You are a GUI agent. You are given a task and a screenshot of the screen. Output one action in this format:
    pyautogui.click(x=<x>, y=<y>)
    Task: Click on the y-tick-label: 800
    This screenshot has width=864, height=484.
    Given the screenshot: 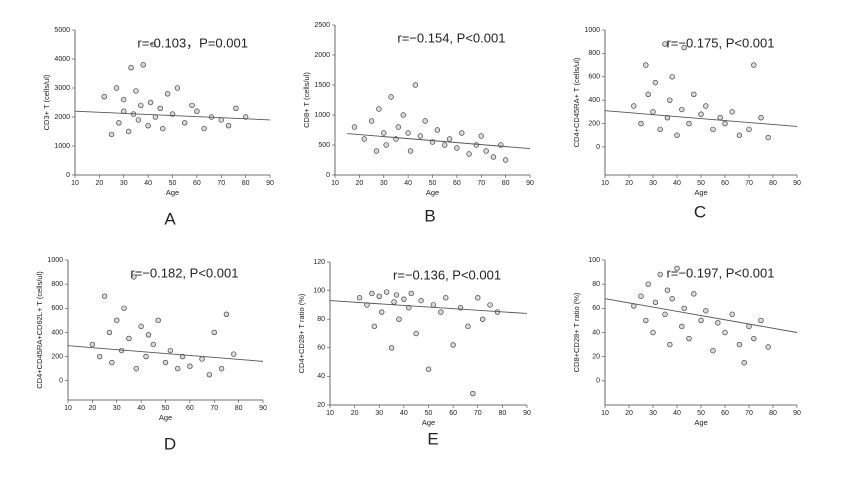 What is the action you would take?
    pyautogui.click(x=57, y=284)
    